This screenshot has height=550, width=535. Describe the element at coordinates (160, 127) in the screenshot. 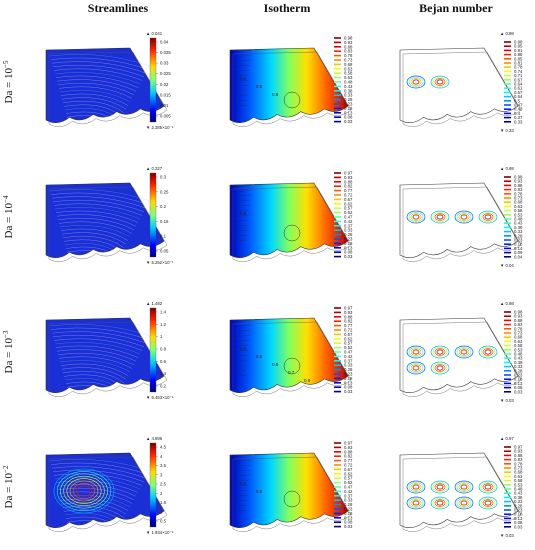

I see `streamlines-min: ▼ 2.385×10⁻⁵` at that location.